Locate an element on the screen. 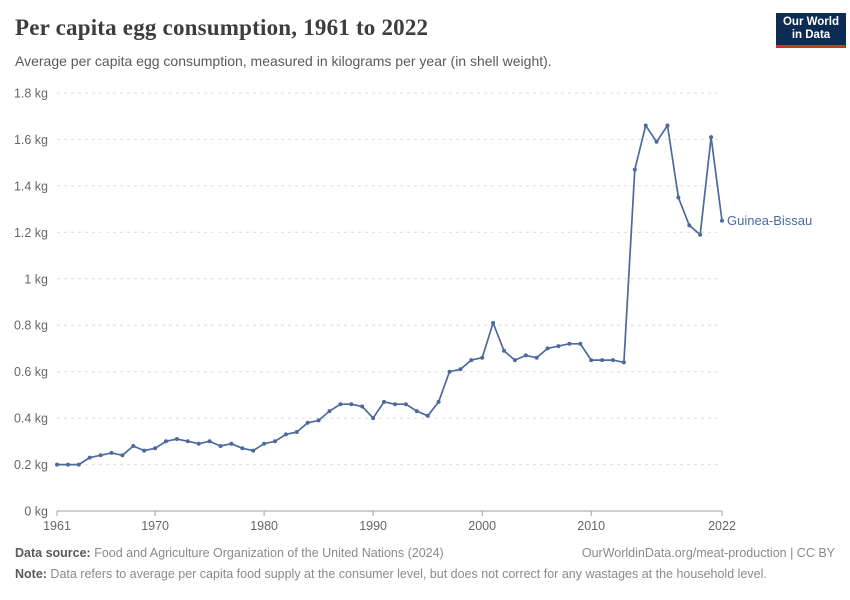 Image resolution: width=850 pixels, height=600 pixels. y-tick-label: 1.6 kg is located at coordinates (31, 140).